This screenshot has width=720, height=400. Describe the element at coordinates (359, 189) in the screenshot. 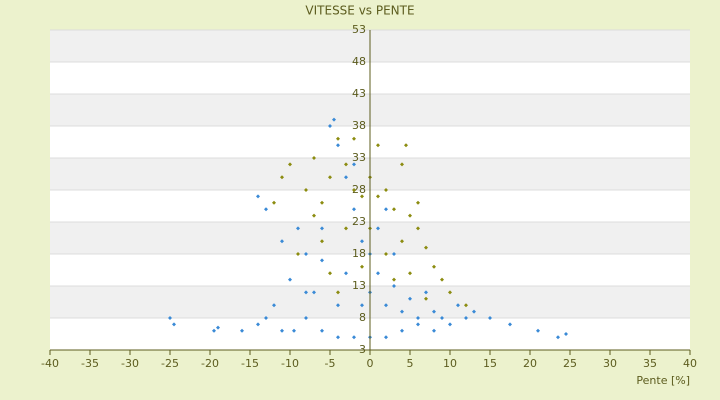

I see `y-tick-label: 28` at that location.